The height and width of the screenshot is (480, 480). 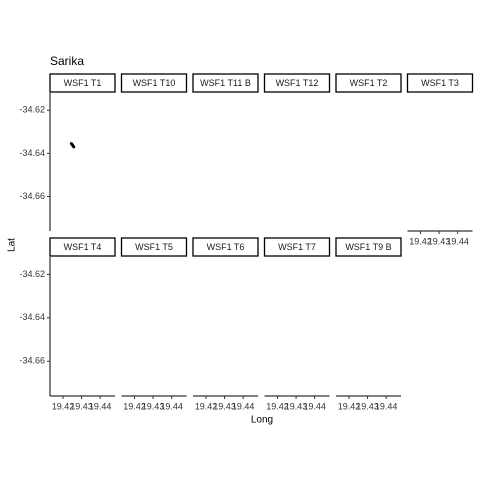 I want to click on strip-text: WSF1 T10, so click(x=154, y=83).